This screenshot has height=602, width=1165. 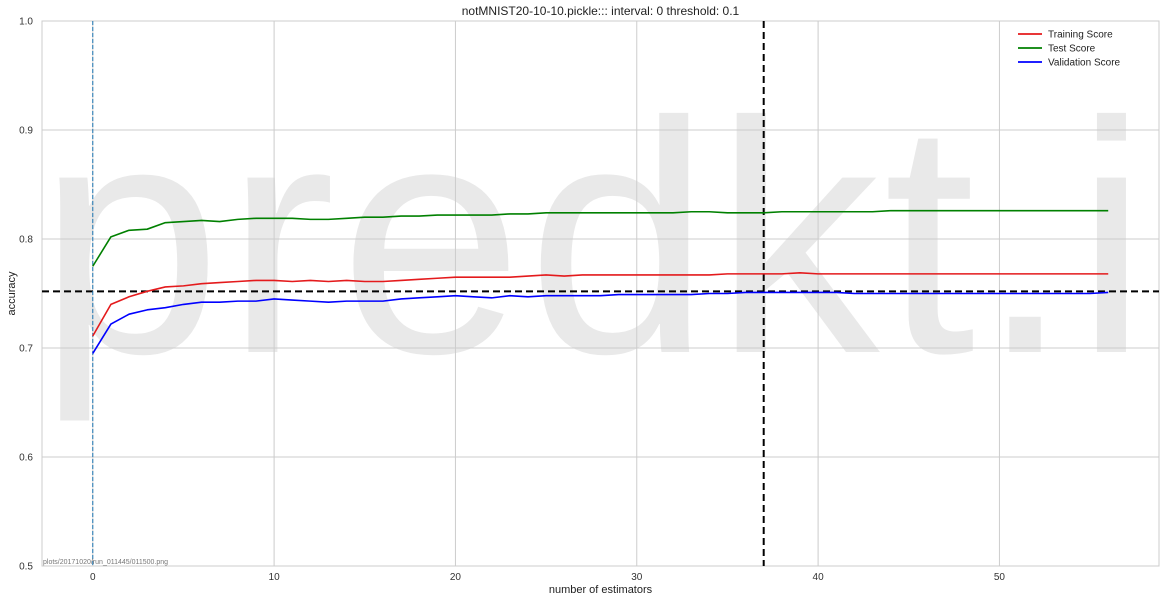 What do you see at coordinates (456, 577) in the screenshot?
I see `x-tick-label-2: 20` at bounding box center [456, 577].